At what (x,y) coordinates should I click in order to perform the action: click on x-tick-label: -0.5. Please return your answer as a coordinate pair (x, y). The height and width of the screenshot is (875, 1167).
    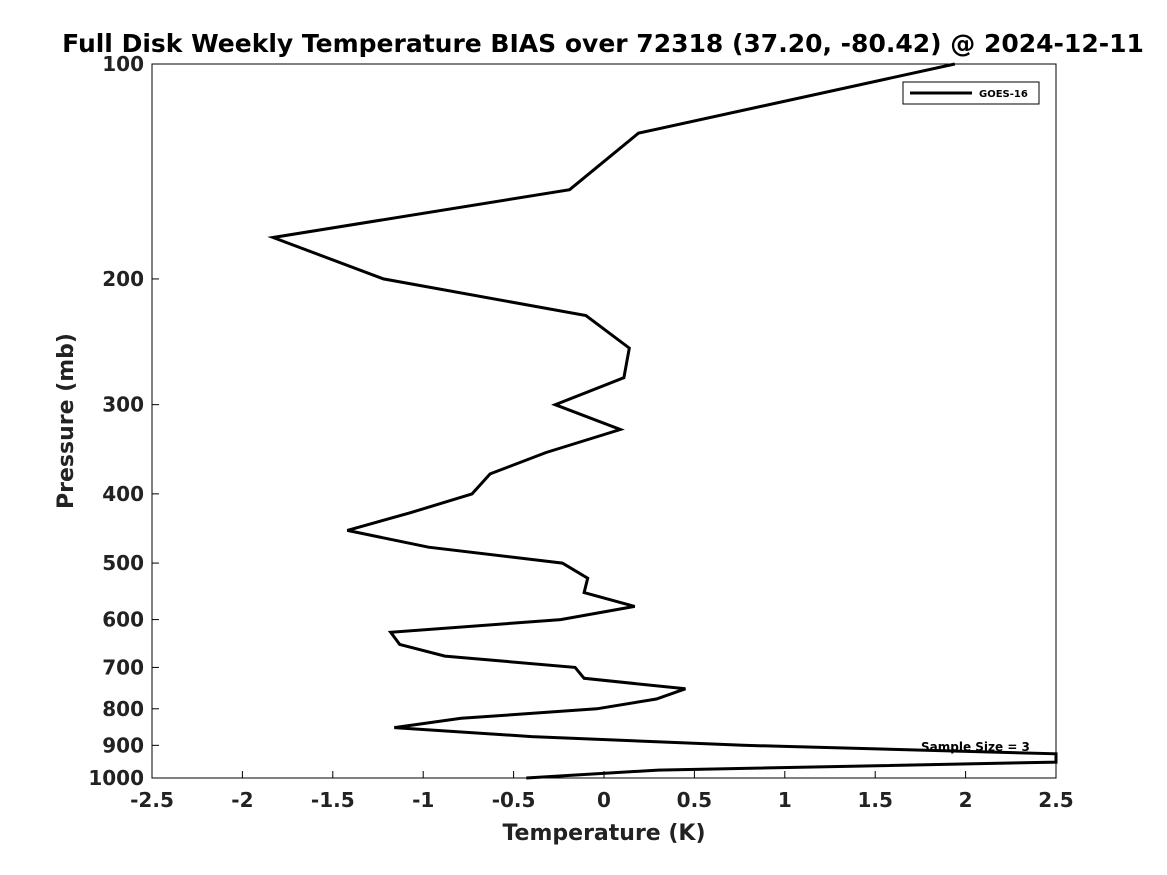
    Looking at the image, I should click on (514, 800).